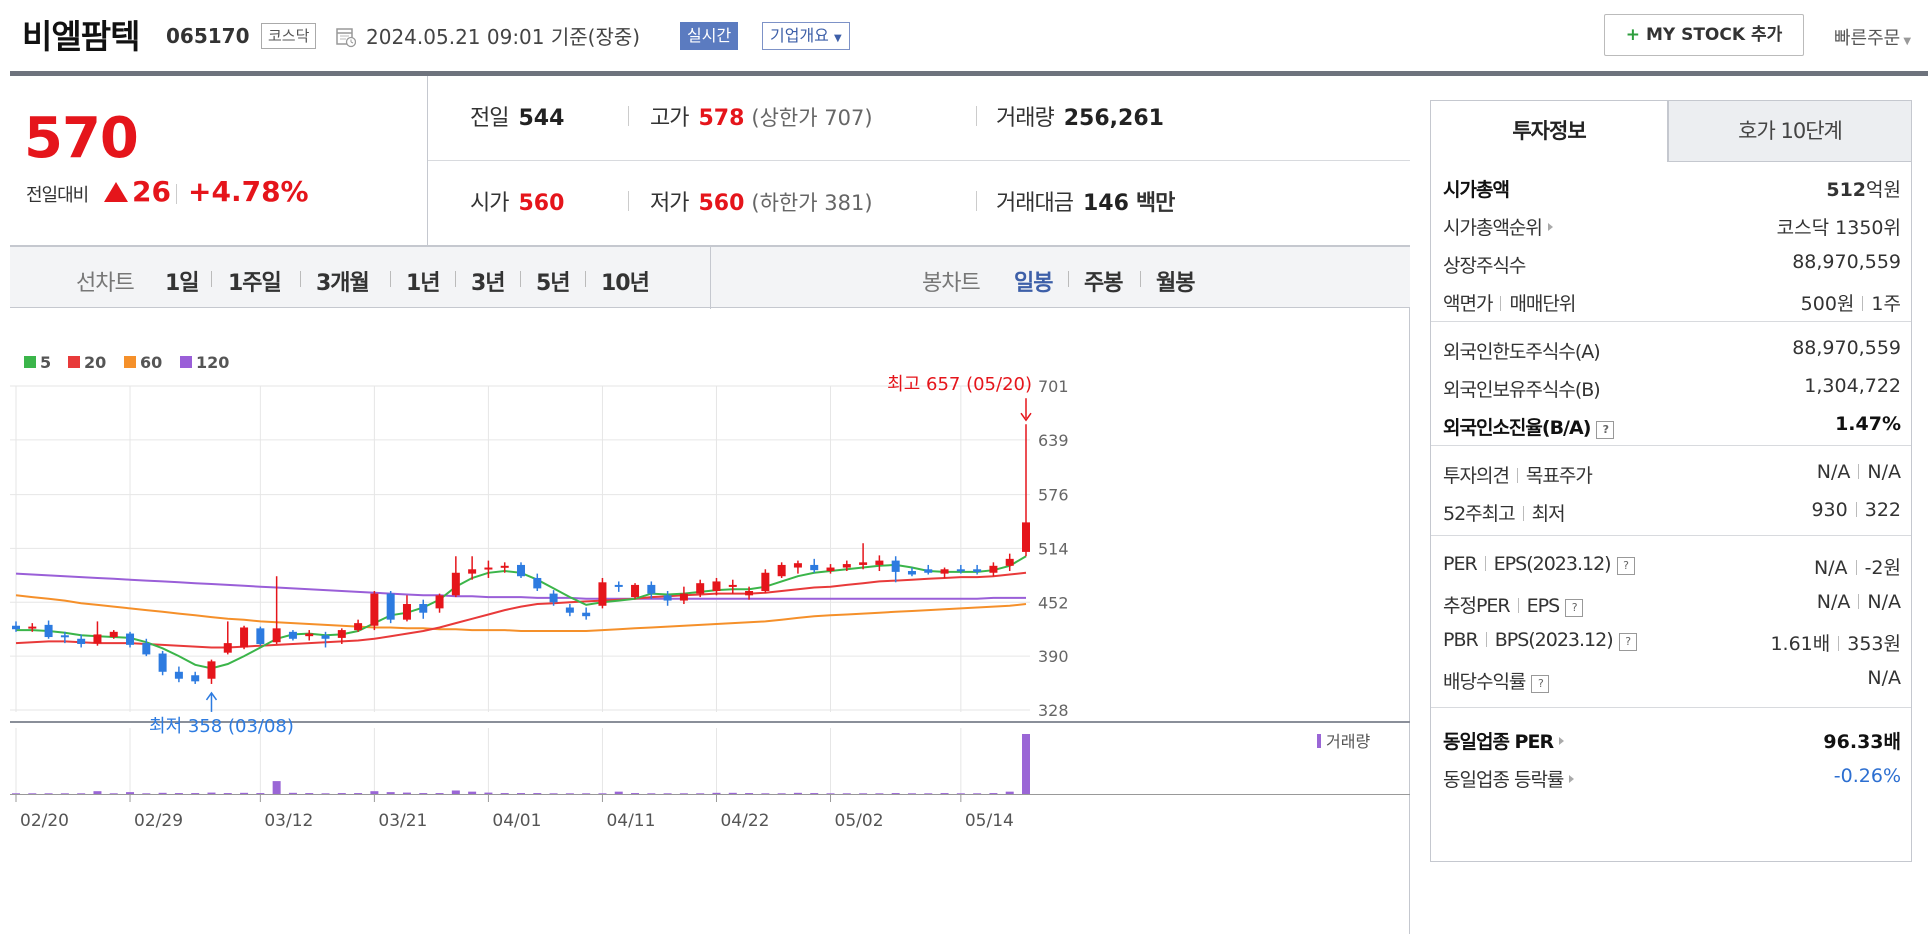 This screenshot has height=934, width=1928. What do you see at coordinates (1053, 656) in the screenshot?
I see `y-tick-label: 390` at bounding box center [1053, 656].